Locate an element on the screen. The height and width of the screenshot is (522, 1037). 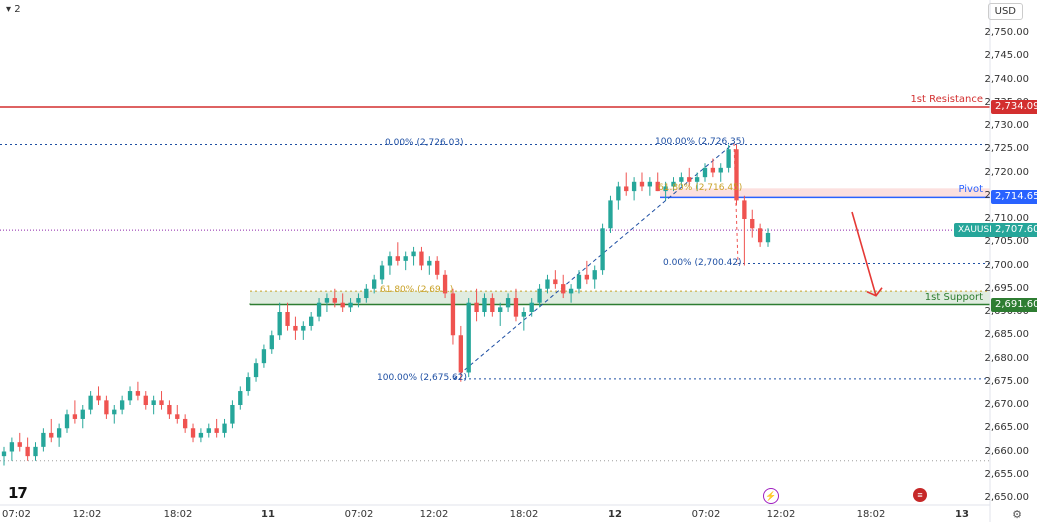
pivot-price-badge: 2,714.65 is located at coordinates (1014, 197).